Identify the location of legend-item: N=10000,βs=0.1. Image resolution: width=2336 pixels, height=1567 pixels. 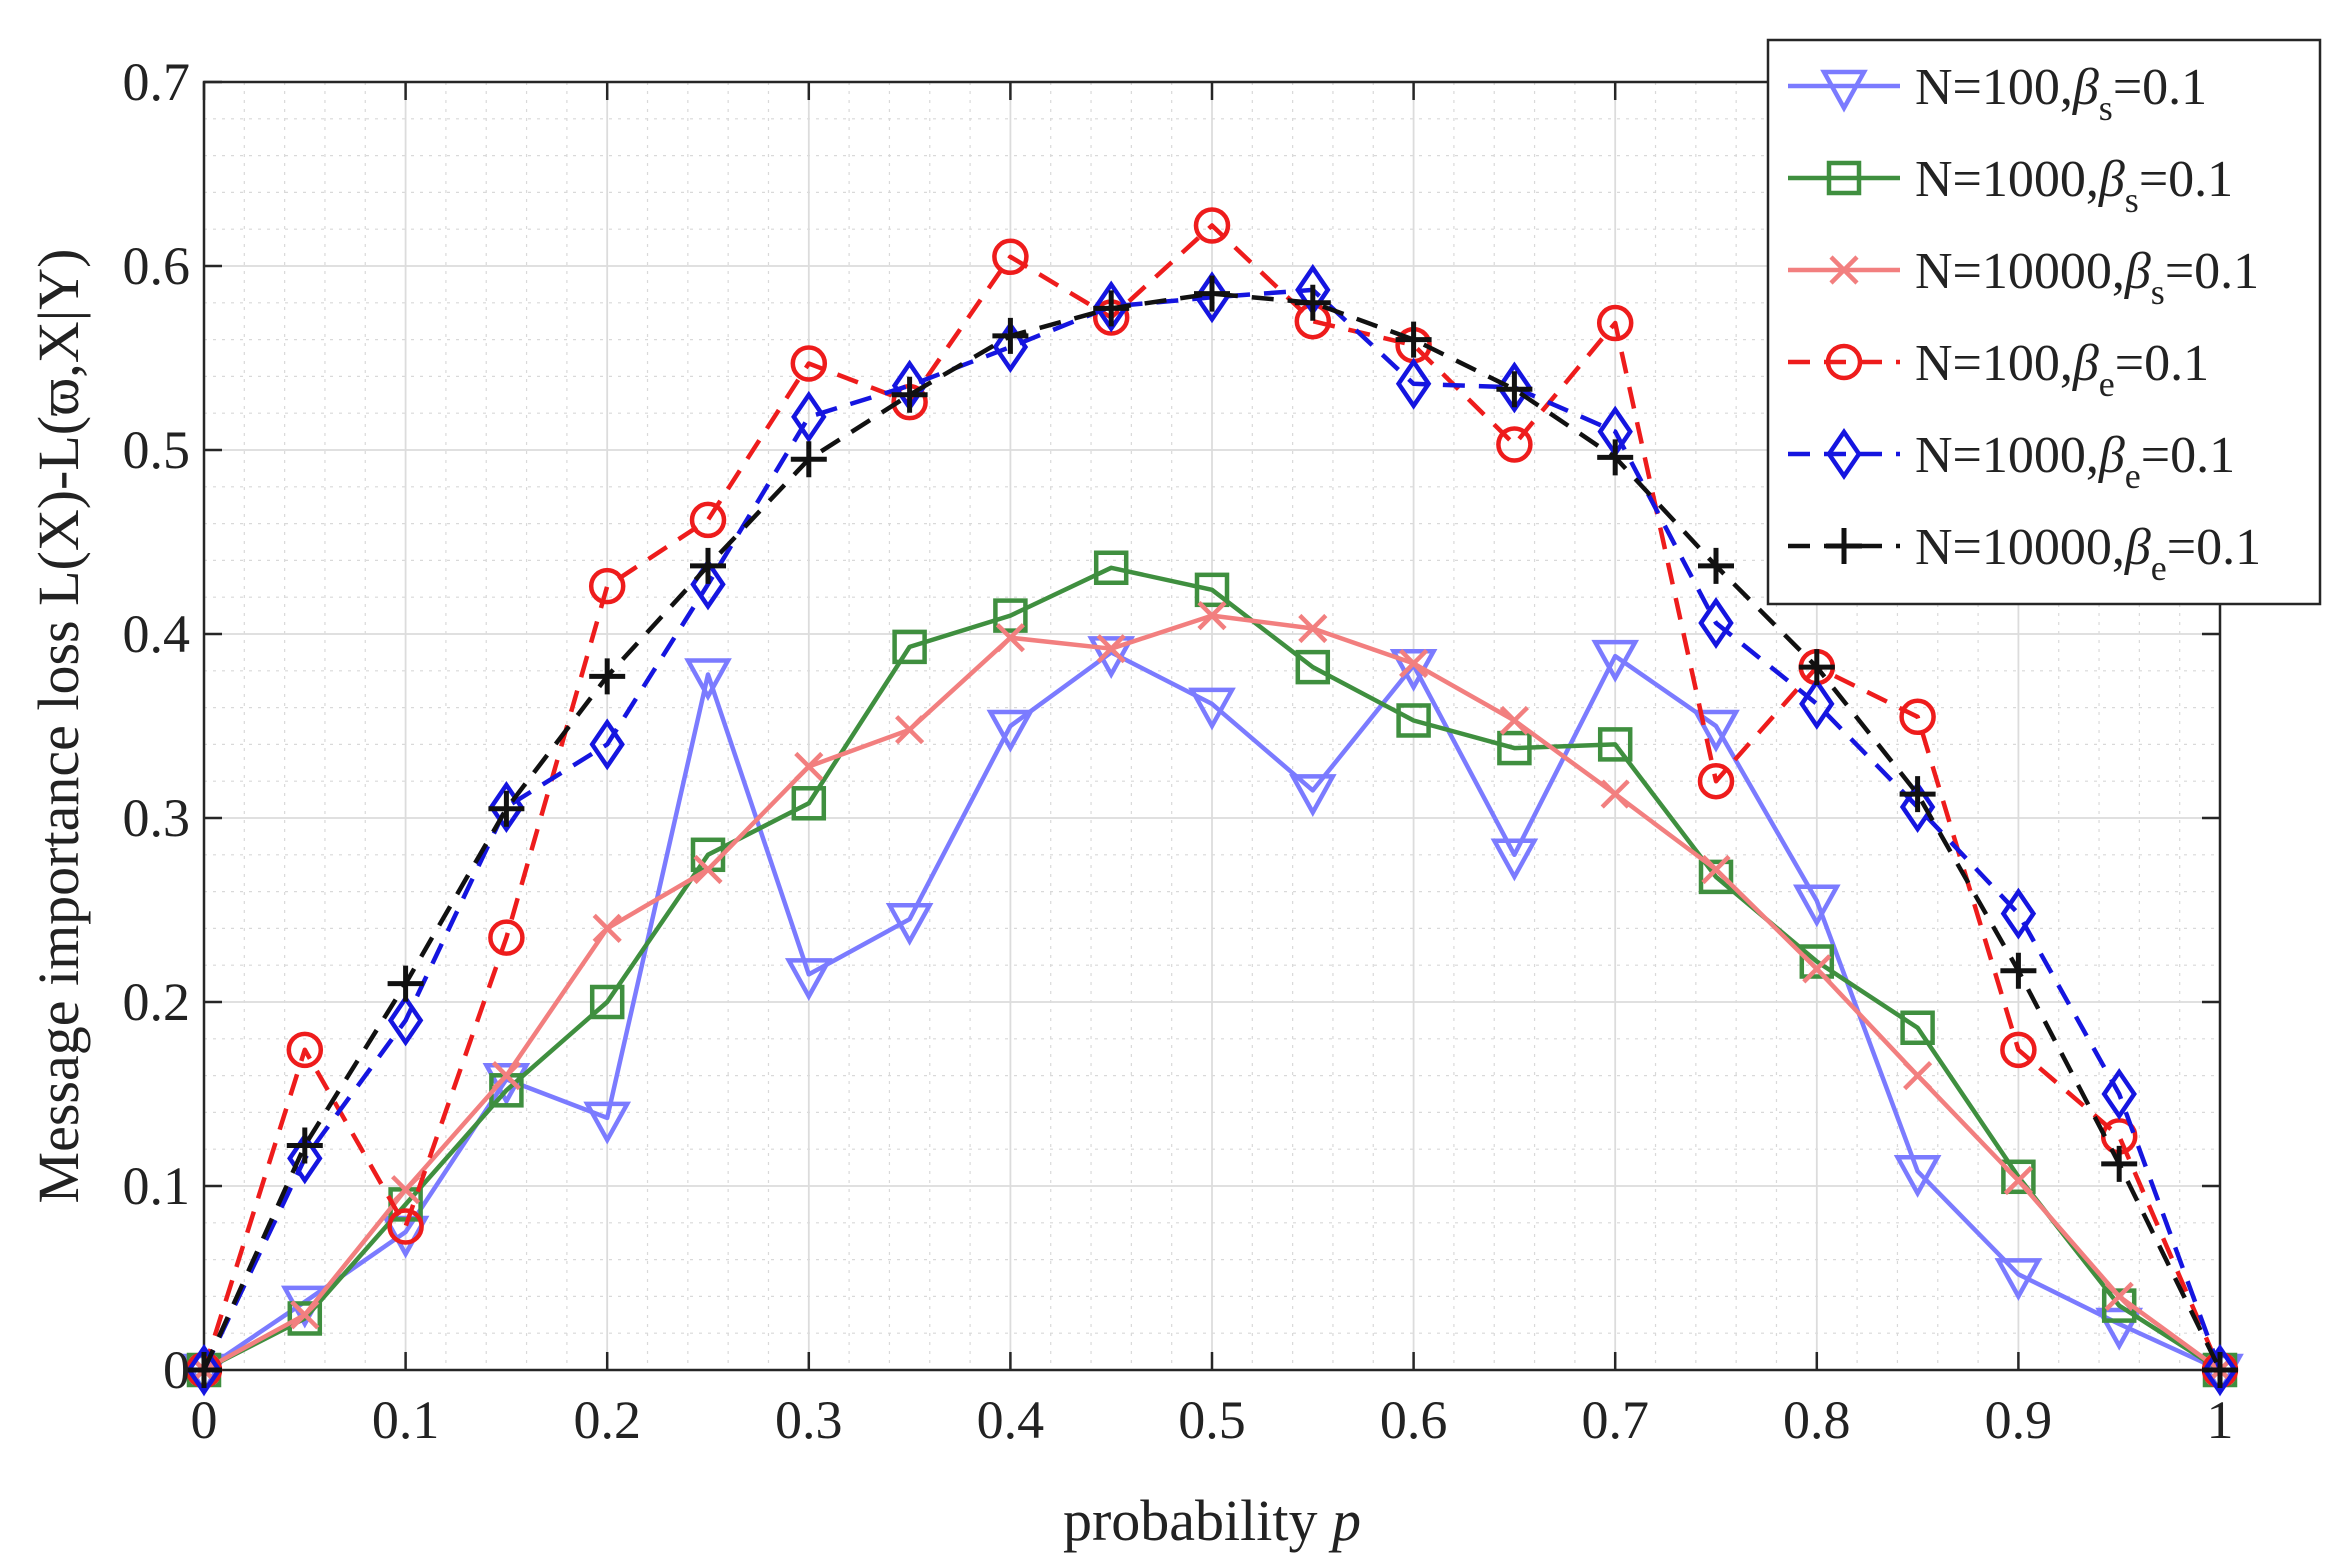
(2023, 277).